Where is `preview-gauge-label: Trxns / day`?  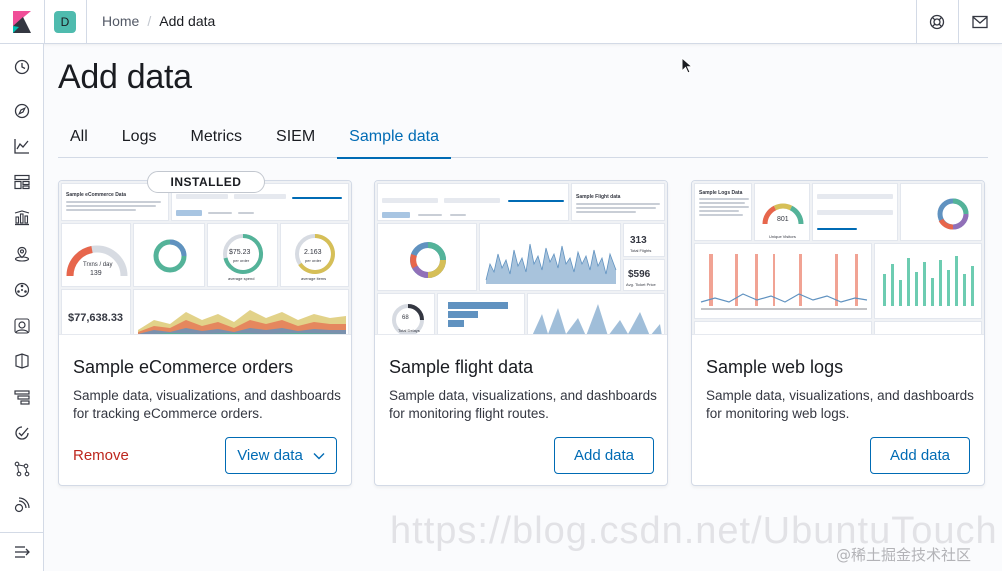 preview-gauge-label: Trxns / day is located at coordinates (98, 265).